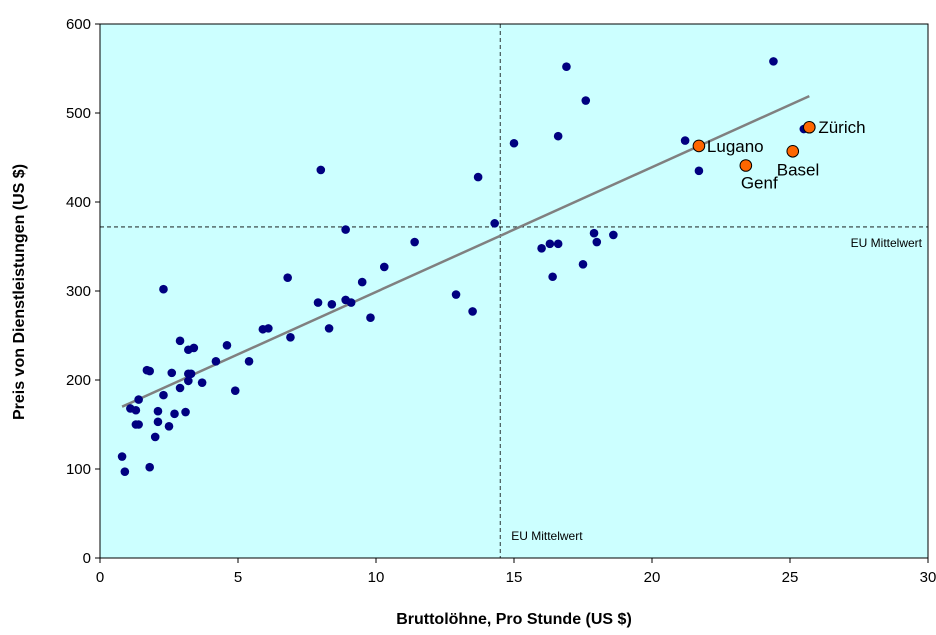 The image size is (936, 635). What do you see at coordinates (78, 380) in the screenshot?
I see `y-tick-label: 200` at bounding box center [78, 380].